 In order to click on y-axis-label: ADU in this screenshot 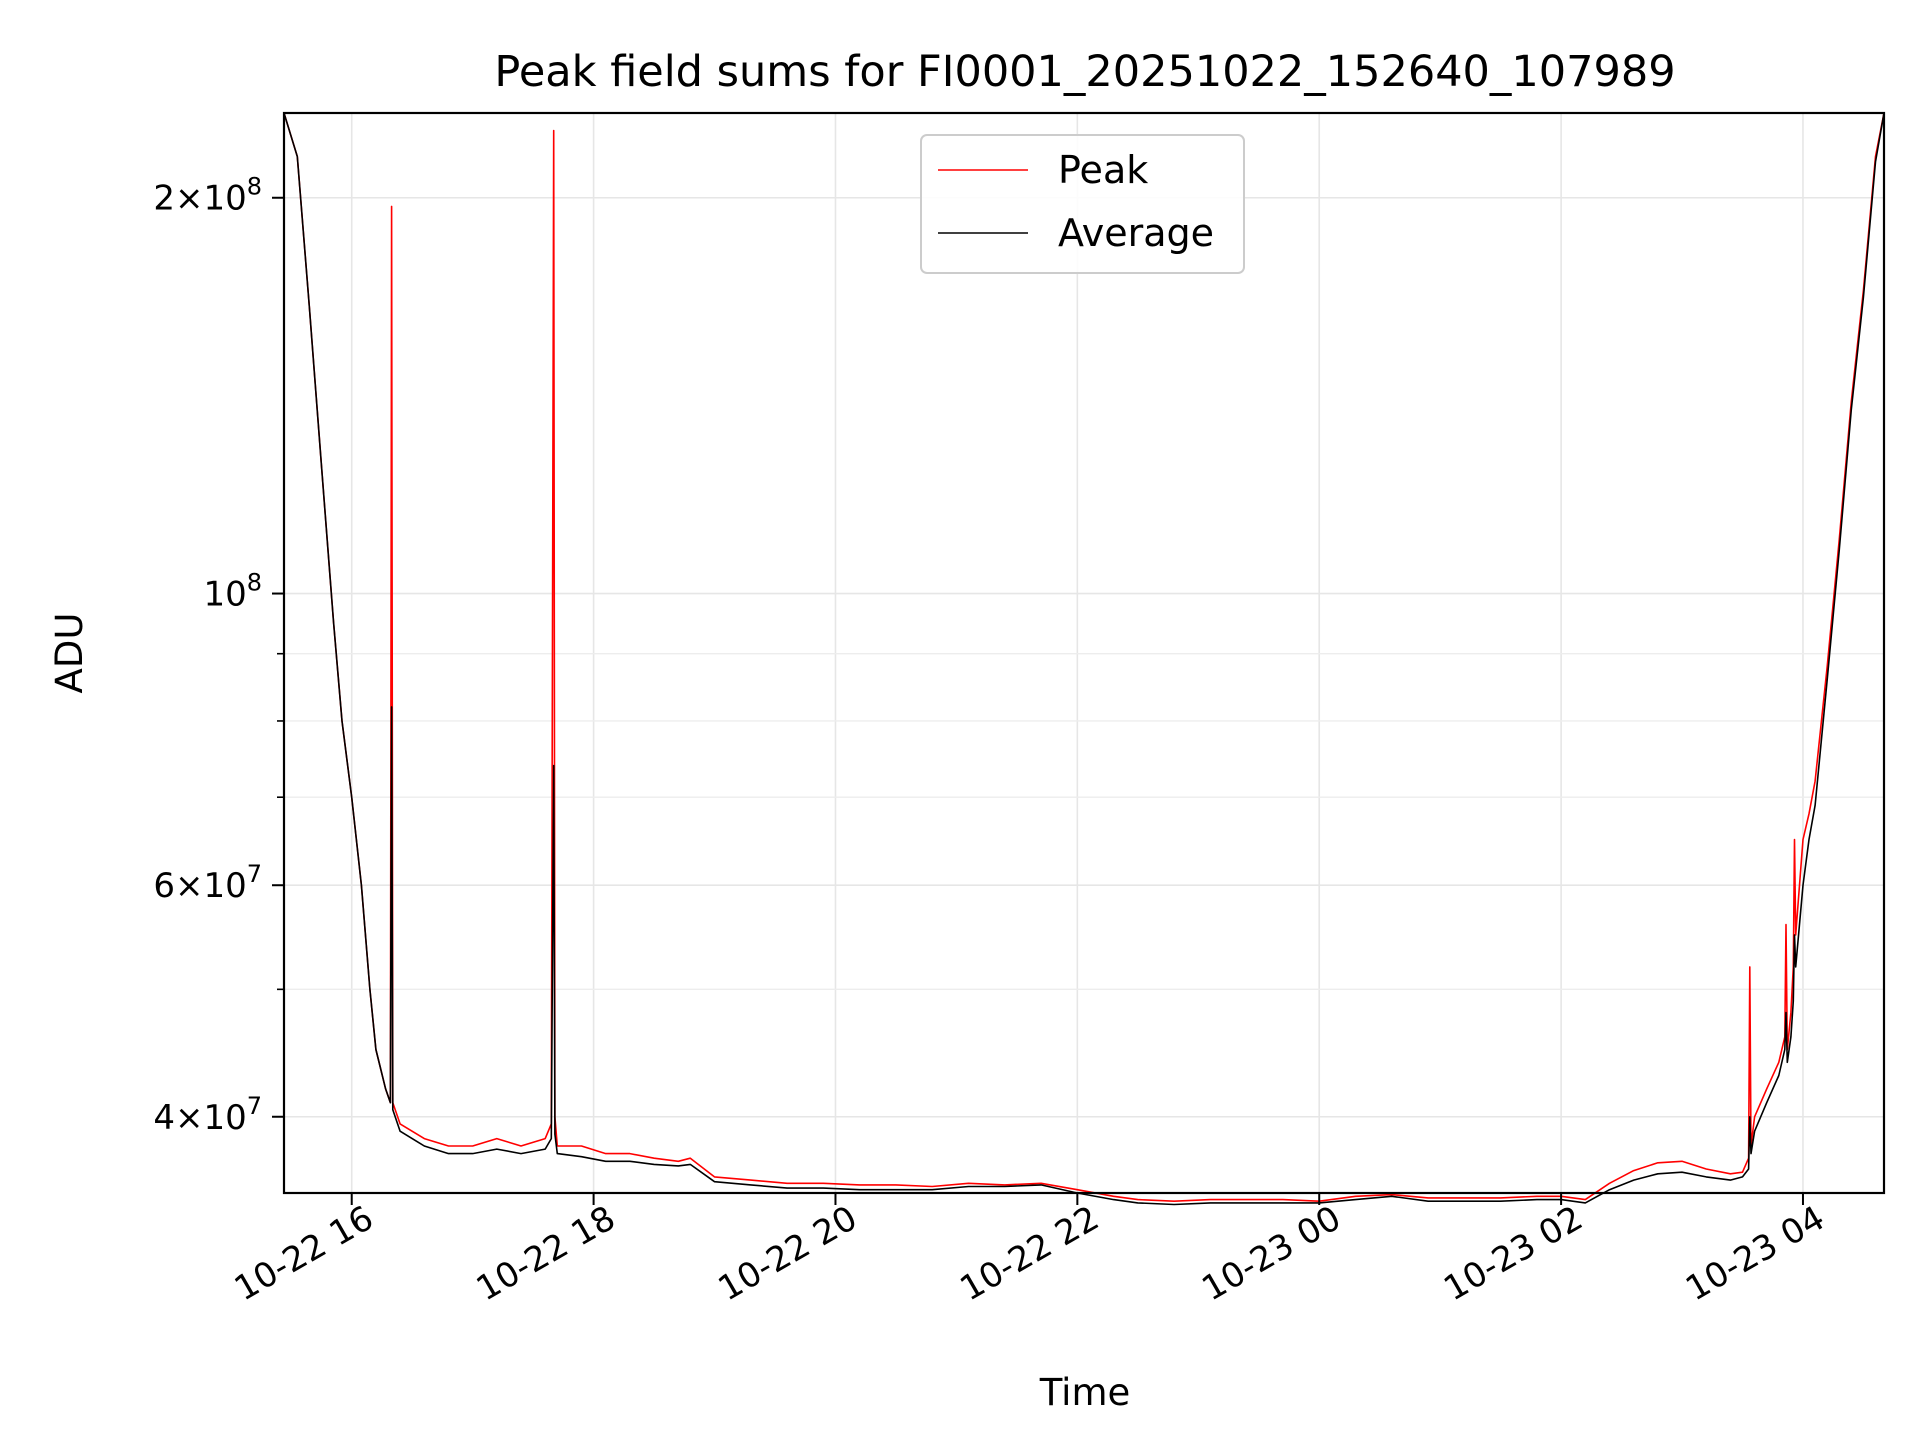, I will do `click(69, 653)`.